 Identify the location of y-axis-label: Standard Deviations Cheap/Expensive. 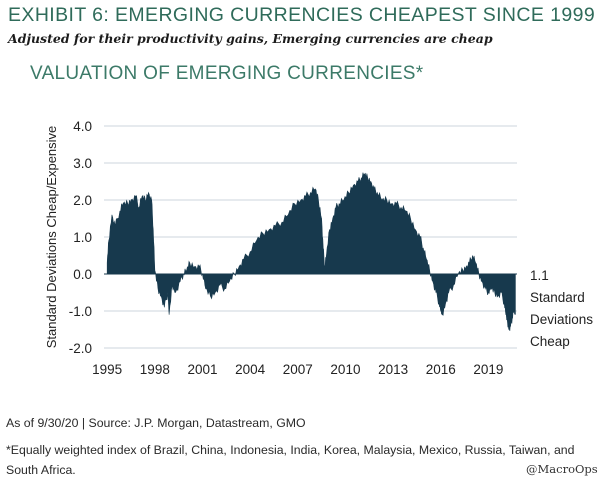
(51, 237).